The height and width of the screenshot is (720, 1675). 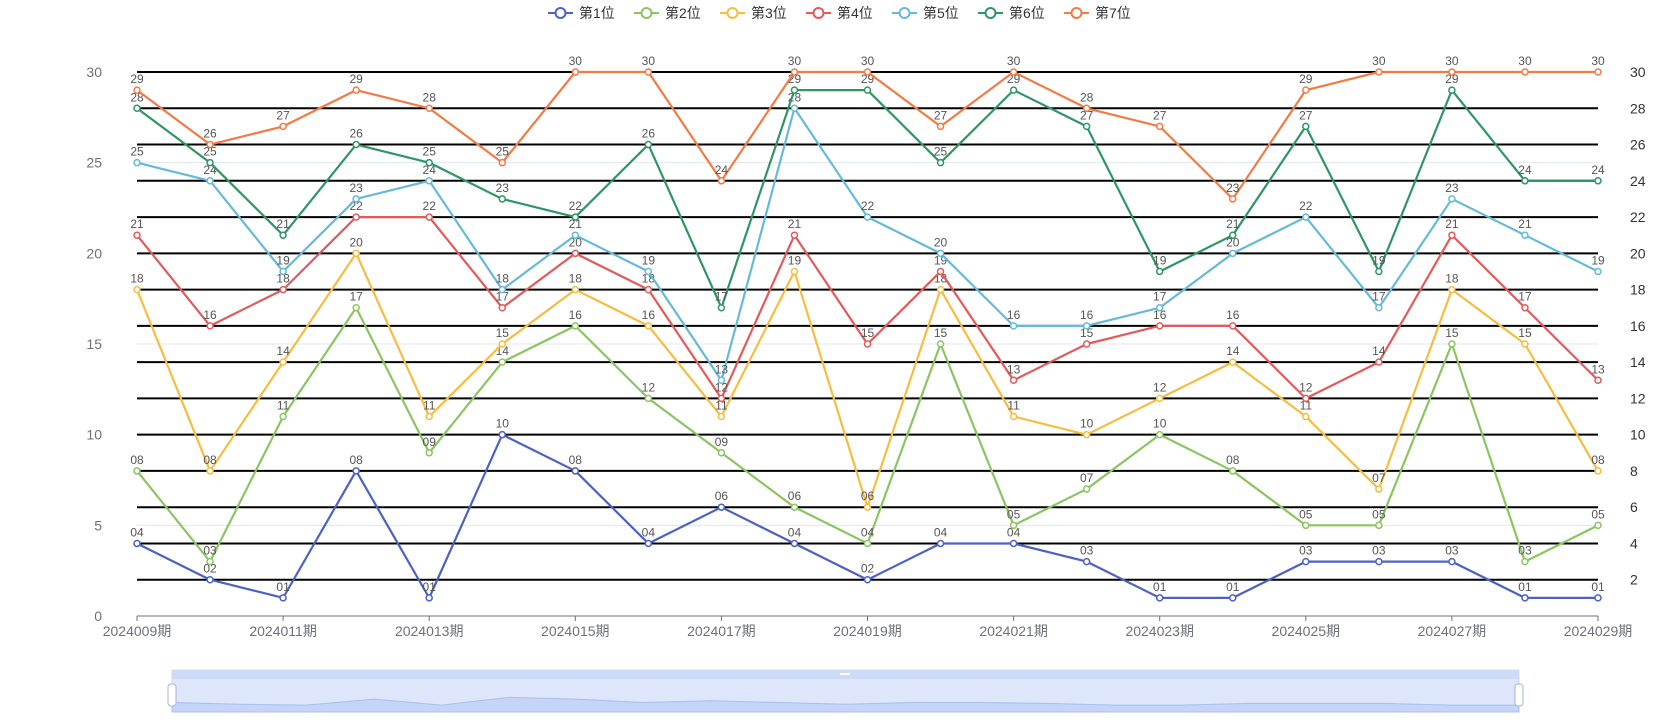 I want to click on data-label: 02, so click(x=210, y=569).